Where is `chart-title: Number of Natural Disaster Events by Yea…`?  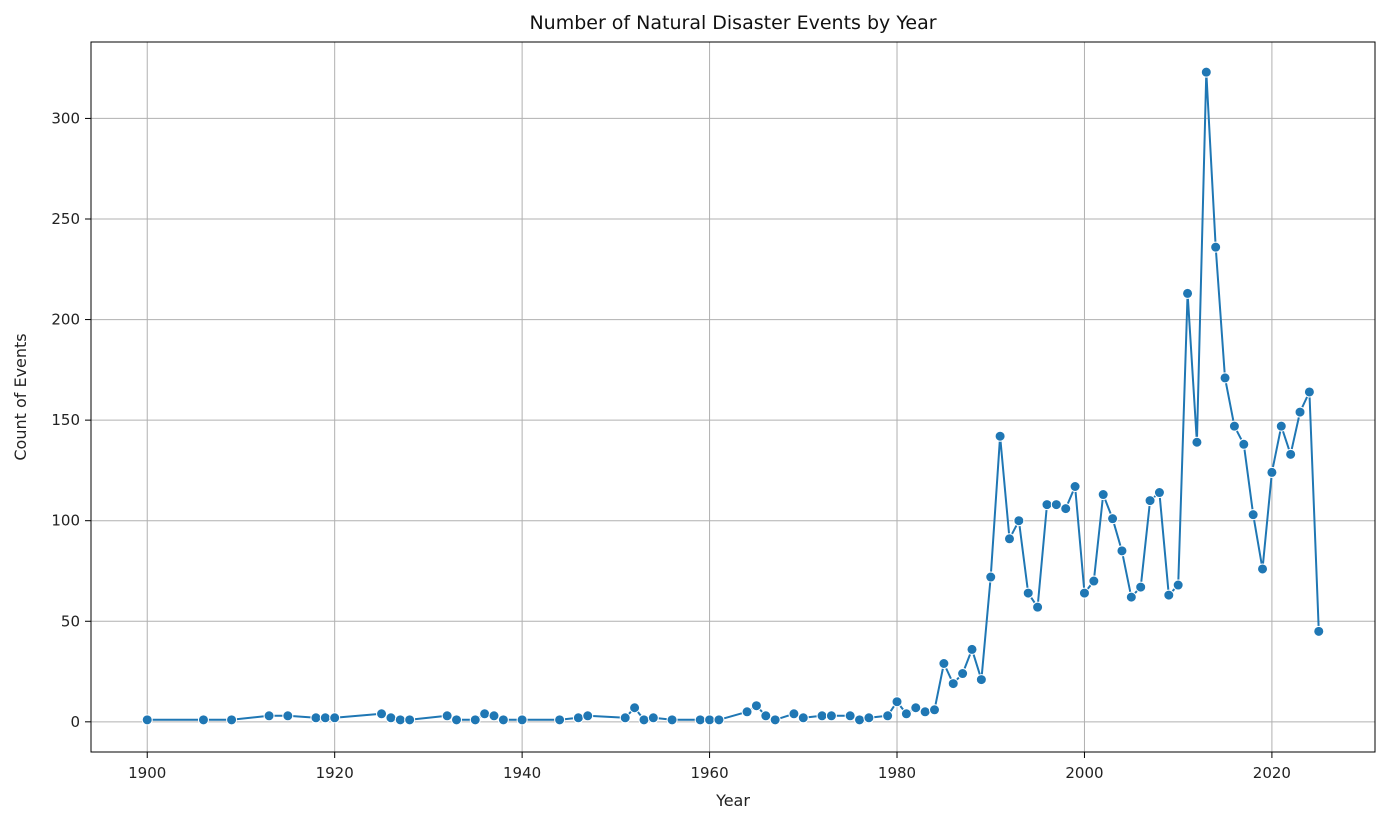
chart-title: Number of Natural Disaster Events by Yea… is located at coordinates (732, 23).